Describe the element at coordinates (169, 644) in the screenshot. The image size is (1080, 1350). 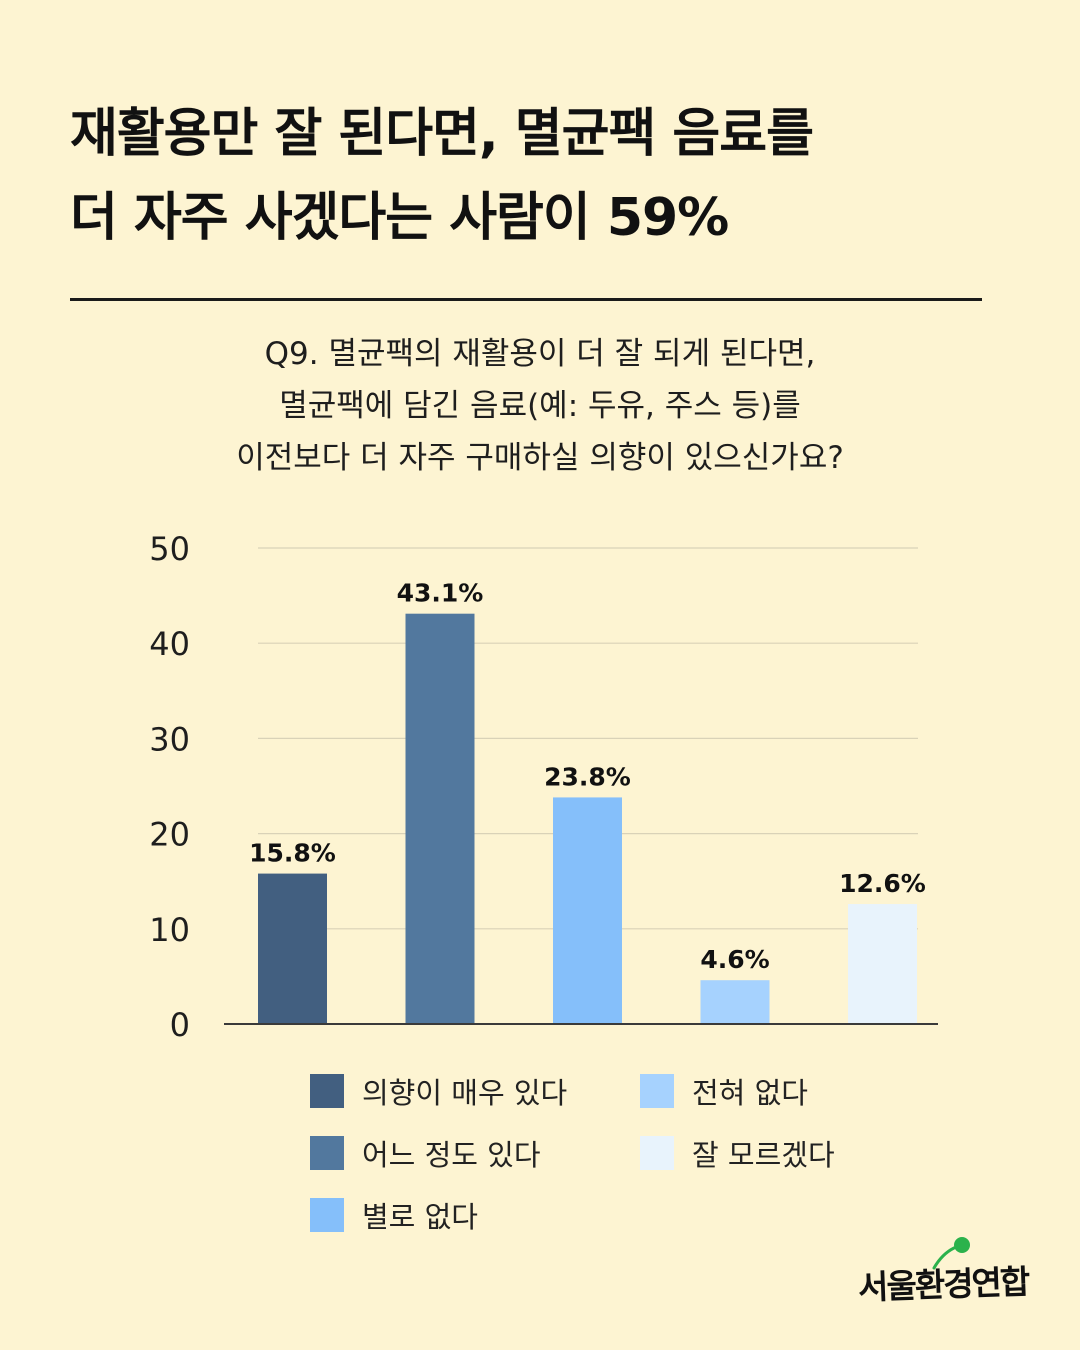
I see `y-tick-label: 40` at that location.